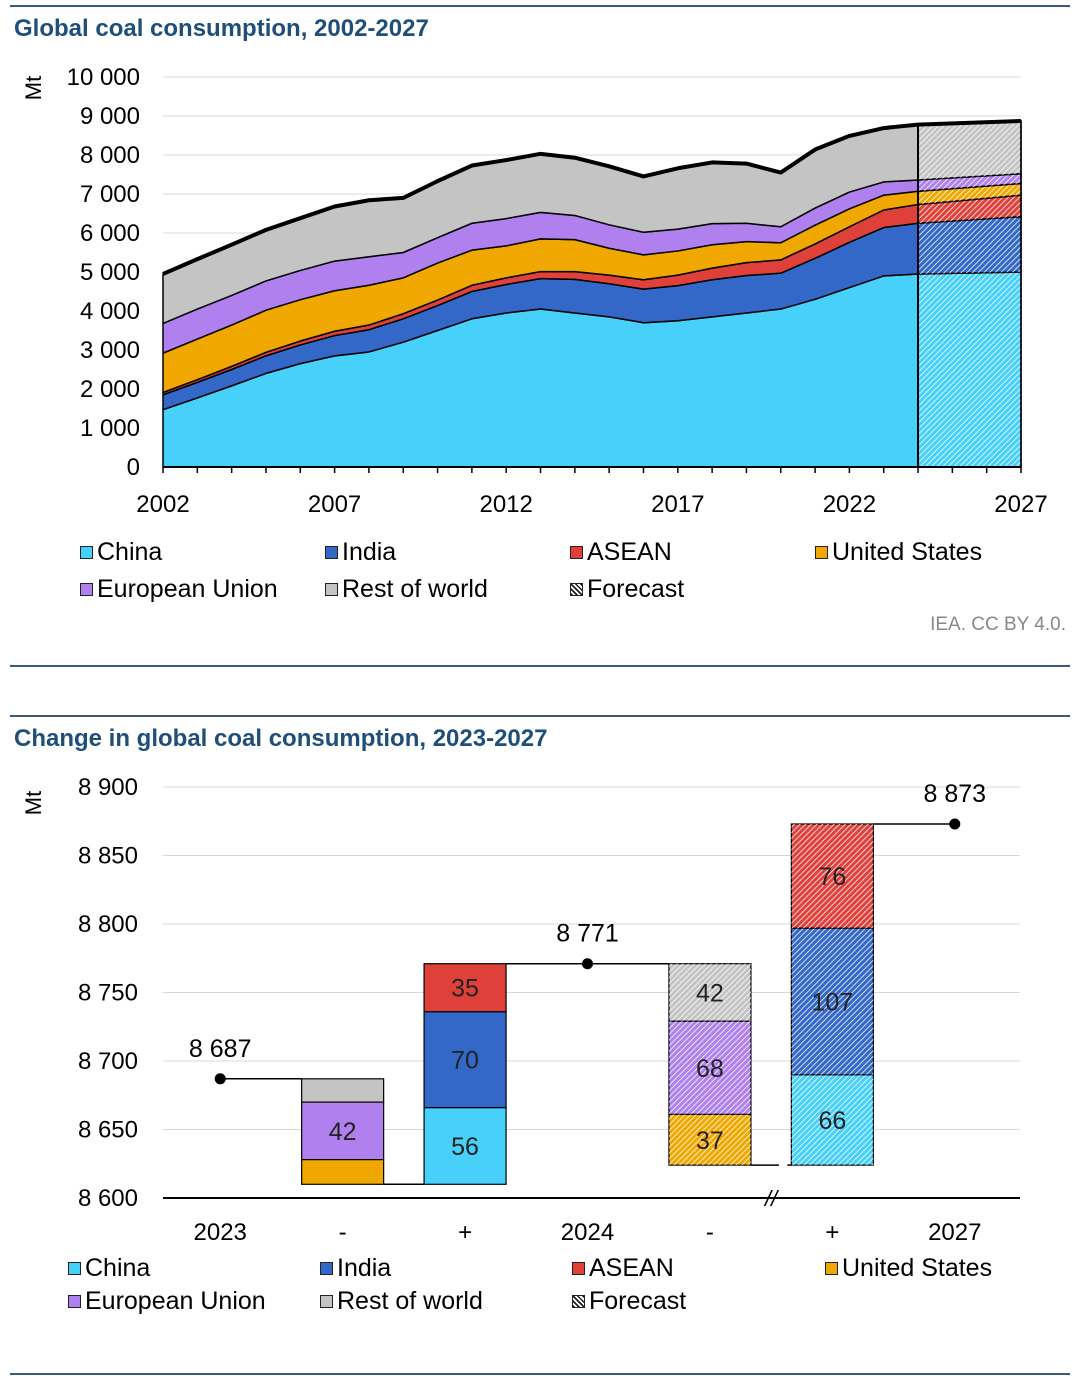 Image resolution: width=1080 pixels, height=1379 pixels. What do you see at coordinates (110, 311) in the screenshot?
I see `y-tick-label: 4 000` at bounding box center [110, 311].